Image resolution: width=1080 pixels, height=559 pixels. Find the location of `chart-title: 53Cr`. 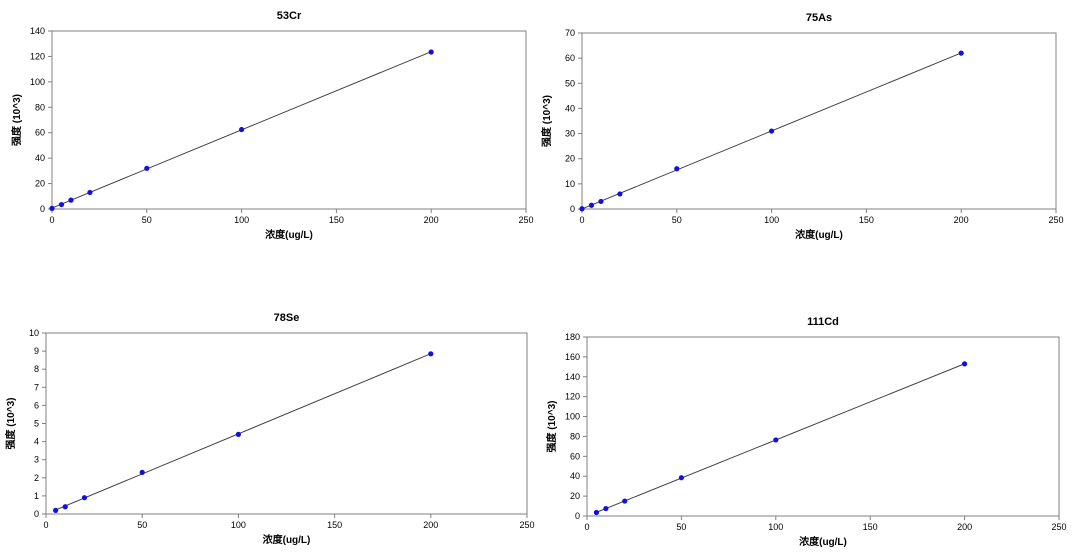

chart-title: 53Cr is located at coordinates (289, 16).